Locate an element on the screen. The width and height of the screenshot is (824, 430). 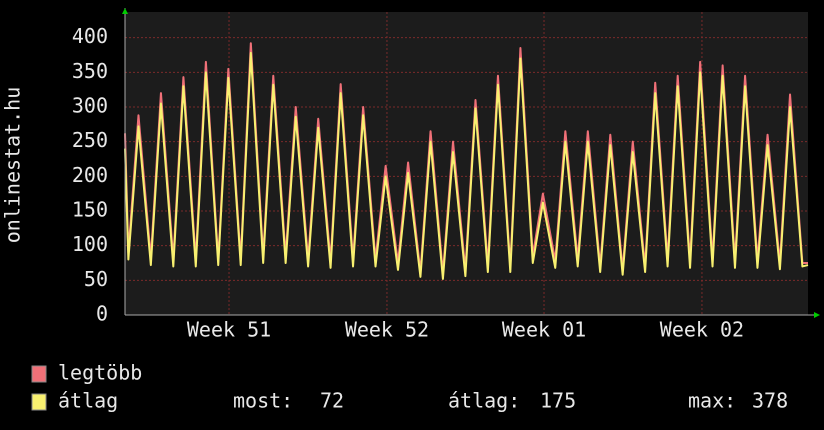
y-tick-label: 0 is located at coordinates (102, 314).